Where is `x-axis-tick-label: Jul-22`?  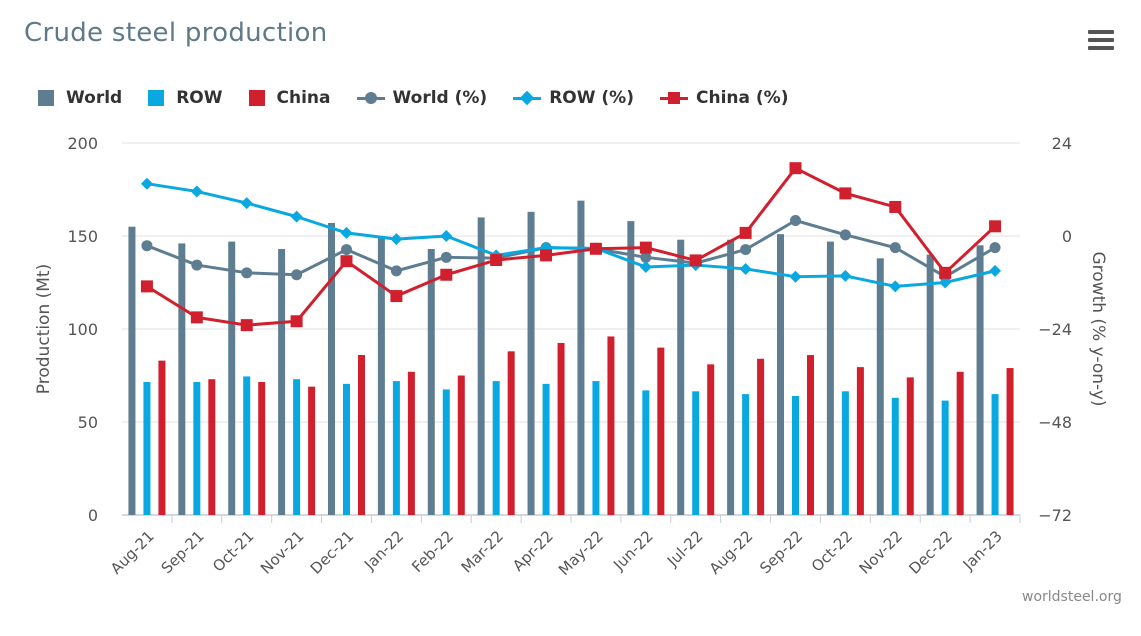 x-axis-tick-label: Jul-22 is located at coordinates (685, 549).